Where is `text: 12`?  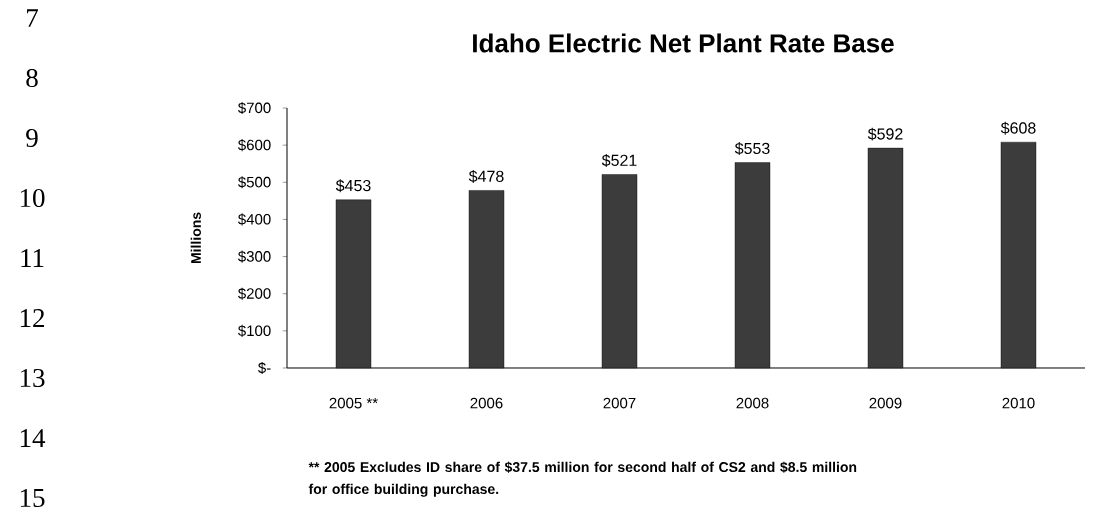 text: 12 is located at coordinates (32, 318).